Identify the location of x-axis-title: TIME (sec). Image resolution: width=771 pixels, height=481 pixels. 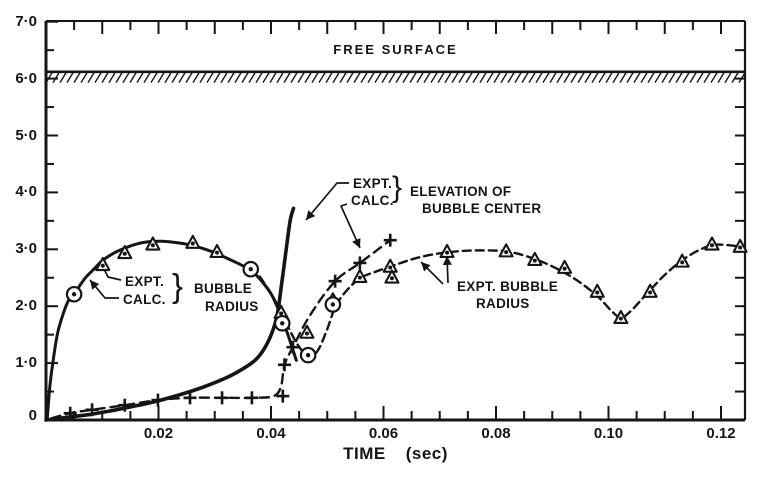
(395, 454).